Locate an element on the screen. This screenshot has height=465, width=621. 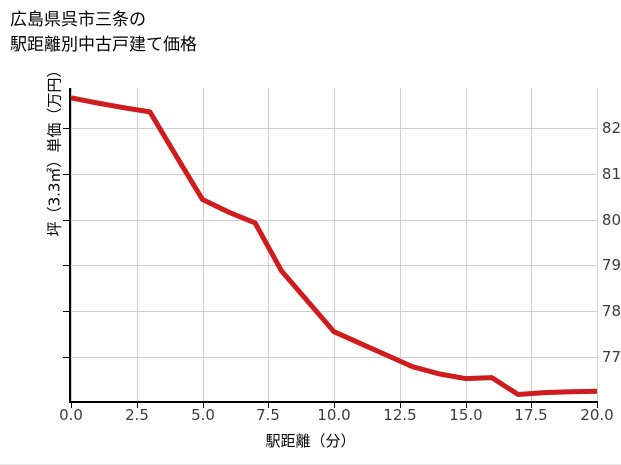
gridline-x-12.5 is located at coordinates (400, 245).